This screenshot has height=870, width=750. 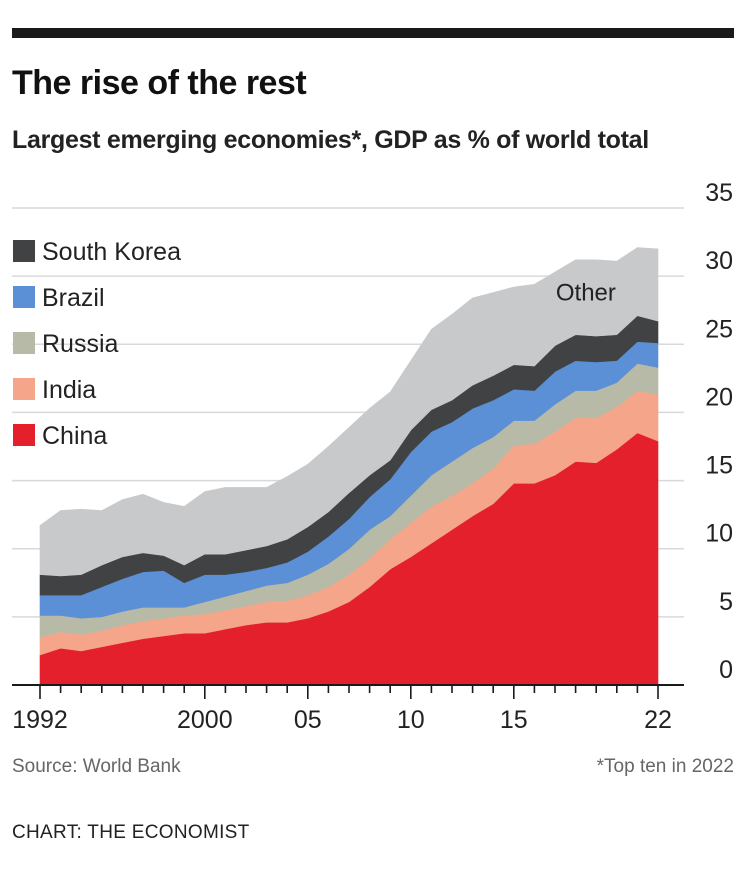 I want to click on legend-label: South Korea, so click(x=111, y=252).